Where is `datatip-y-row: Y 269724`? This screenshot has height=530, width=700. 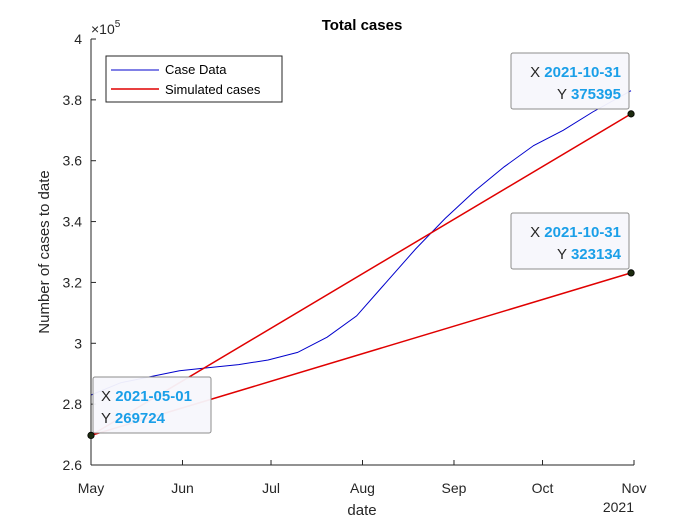
datatip-y-row: Y 269724 is located at coordinates (133, 418).